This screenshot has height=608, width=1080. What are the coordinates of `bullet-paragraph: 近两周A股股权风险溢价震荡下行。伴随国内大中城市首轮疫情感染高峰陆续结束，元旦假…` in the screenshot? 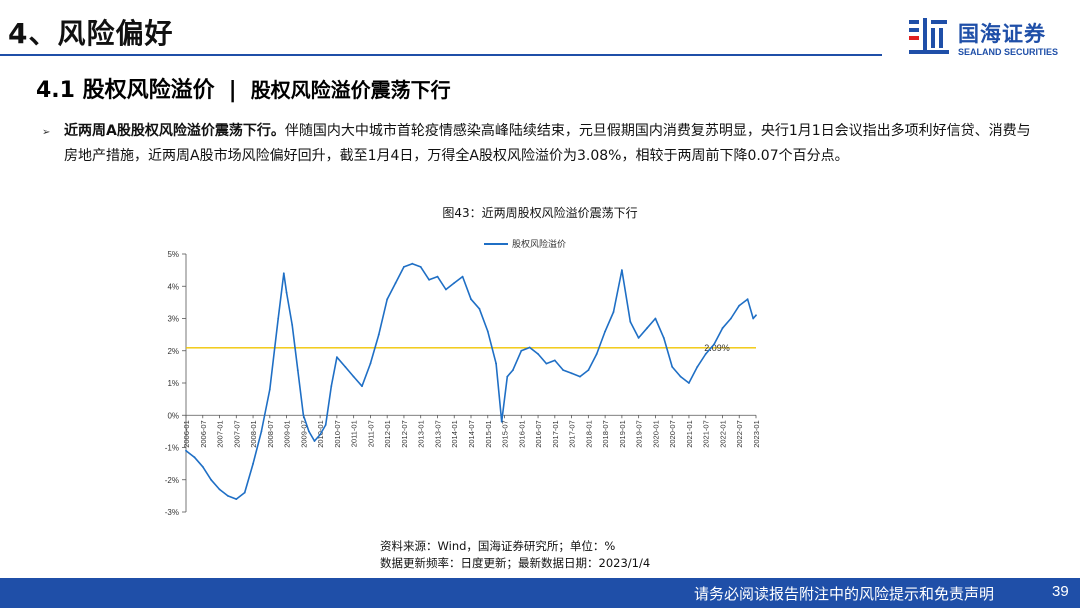 It's located at (548, 144).